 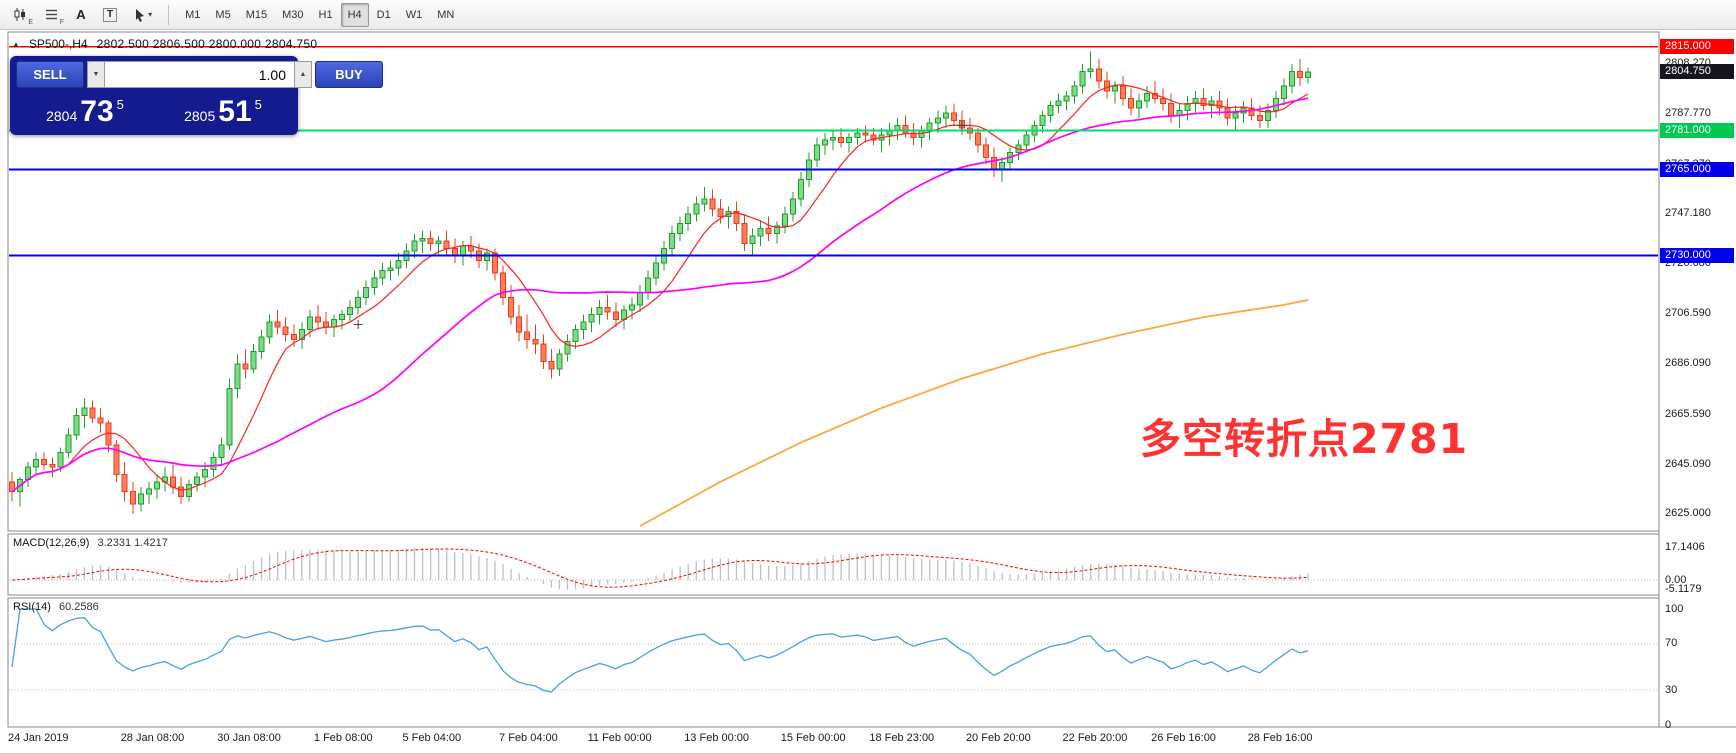 I want to click on text-label-icon: A, so click(x=81, y=15).